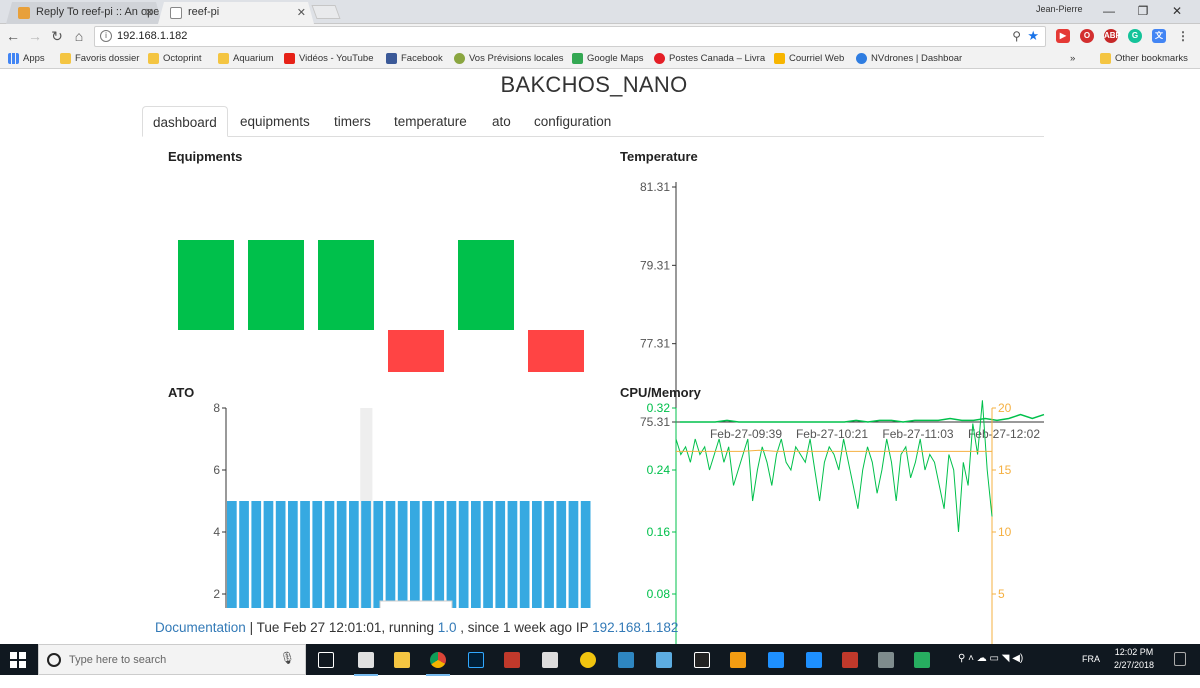  I want to click on maps-icon, so click(577, 58).